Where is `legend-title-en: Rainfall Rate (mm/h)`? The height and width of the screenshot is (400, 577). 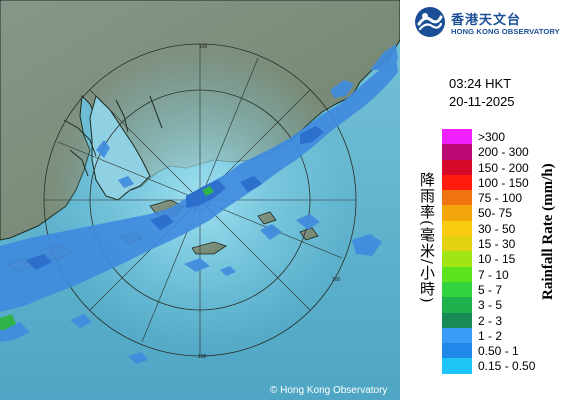 legend-title-en: Rainfall Rate (mm/h) is located at coordinates (548, 231).